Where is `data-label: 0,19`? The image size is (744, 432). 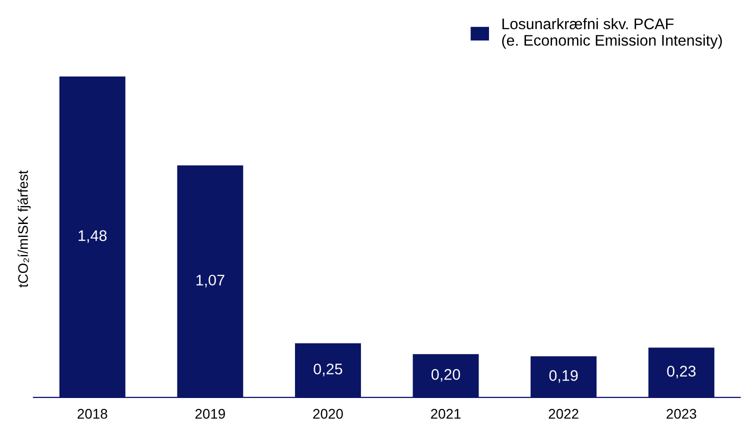 data-label: 0,19 is located at coordinates (563, 376).